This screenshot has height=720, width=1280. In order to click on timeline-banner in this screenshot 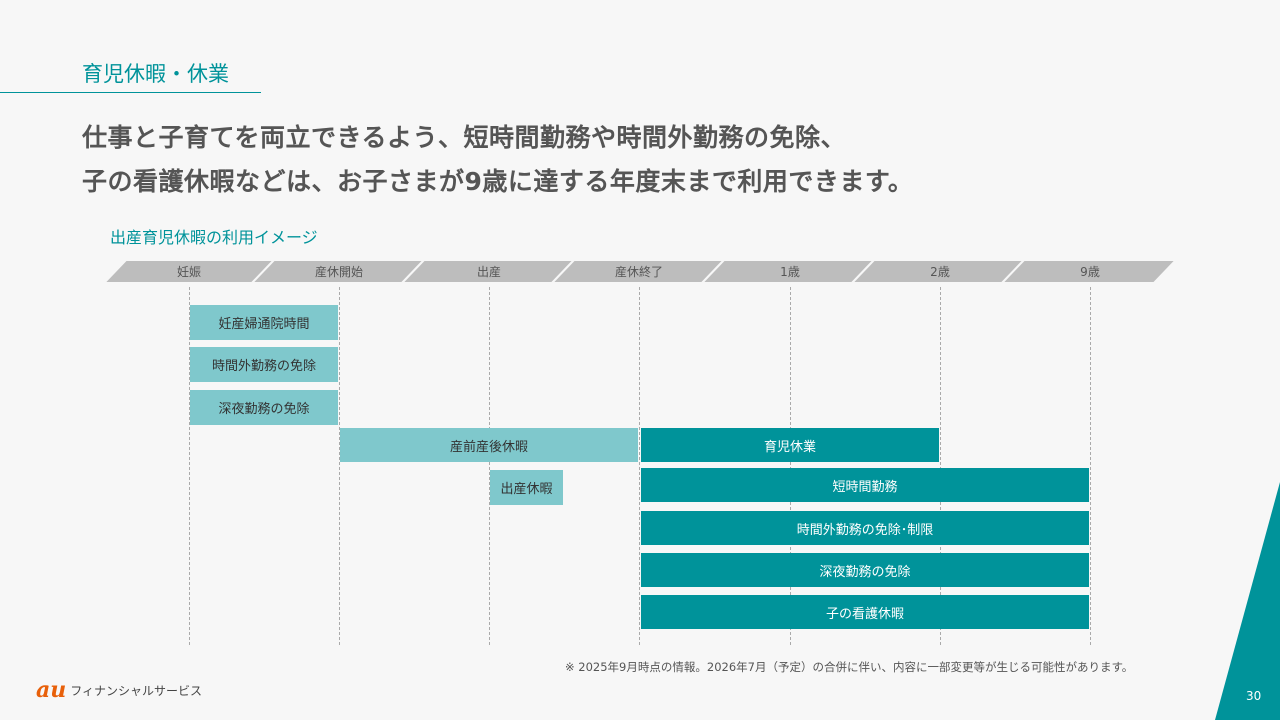, I will do `click(640, 271)`.